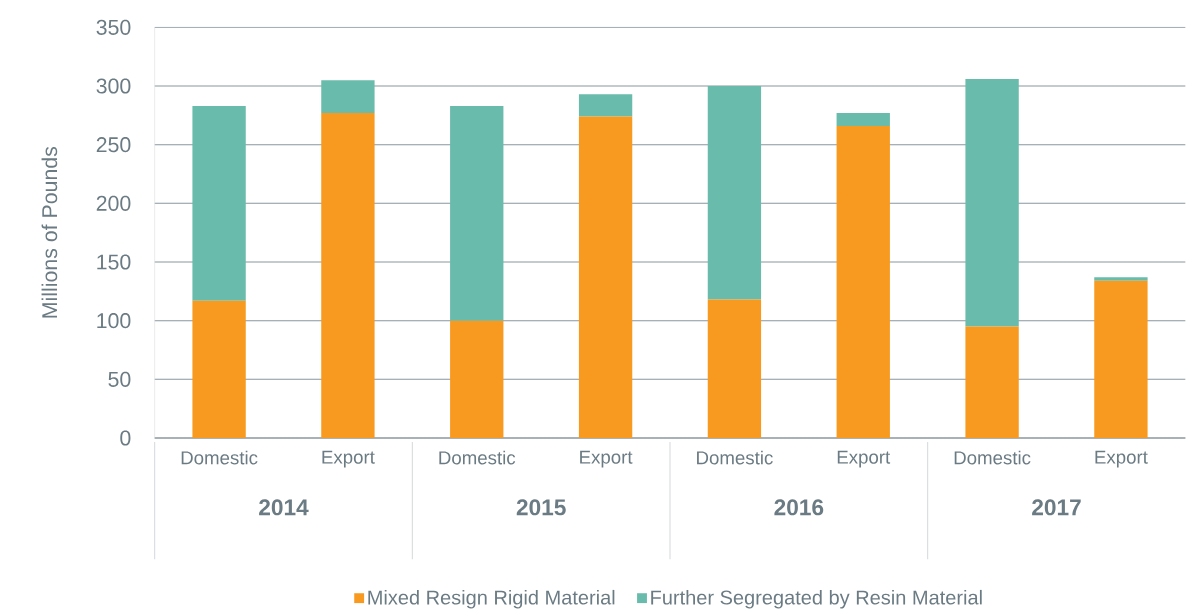 Image resolution: width=1186 pixels, height=612 pixels. Describe the element at coordinates (799, 507) in the screenshot. I see `text: 2016` at that location.